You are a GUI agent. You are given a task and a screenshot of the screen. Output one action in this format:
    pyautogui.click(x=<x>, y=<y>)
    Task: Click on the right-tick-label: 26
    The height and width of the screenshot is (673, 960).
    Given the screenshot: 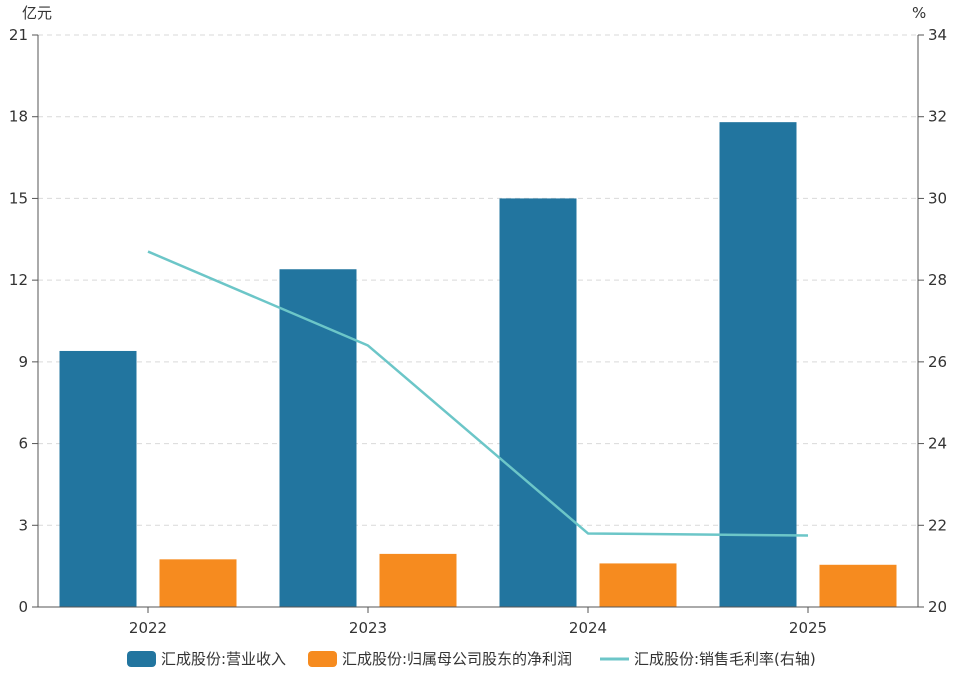 What is the action you would take?
    pyautogui.click(x=937, y=362)
    